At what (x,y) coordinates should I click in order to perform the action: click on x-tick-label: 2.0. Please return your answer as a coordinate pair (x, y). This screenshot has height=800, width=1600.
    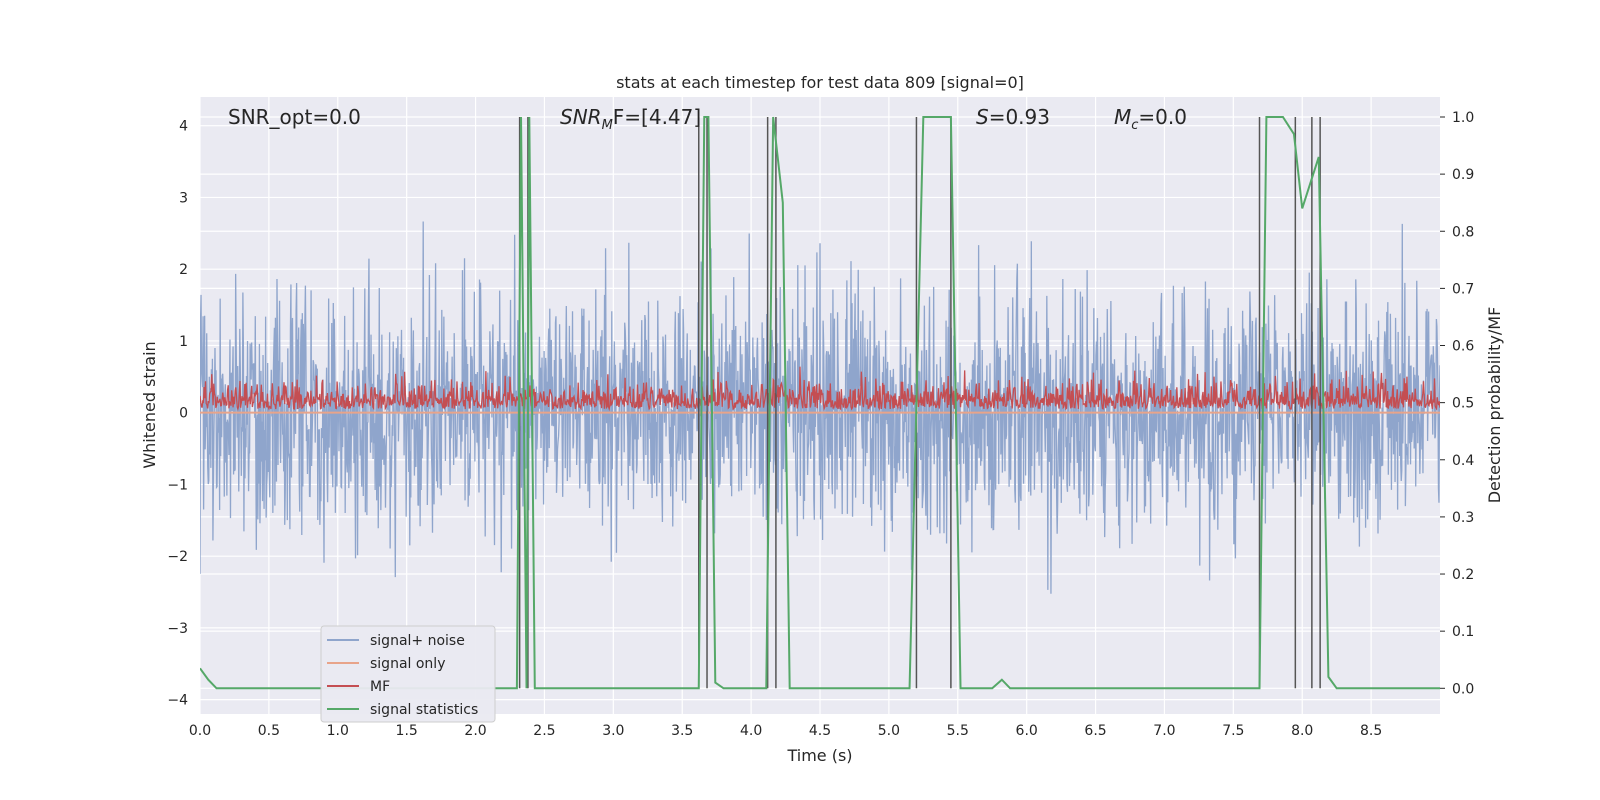
    Looking at the image, I should click on (475, 731).